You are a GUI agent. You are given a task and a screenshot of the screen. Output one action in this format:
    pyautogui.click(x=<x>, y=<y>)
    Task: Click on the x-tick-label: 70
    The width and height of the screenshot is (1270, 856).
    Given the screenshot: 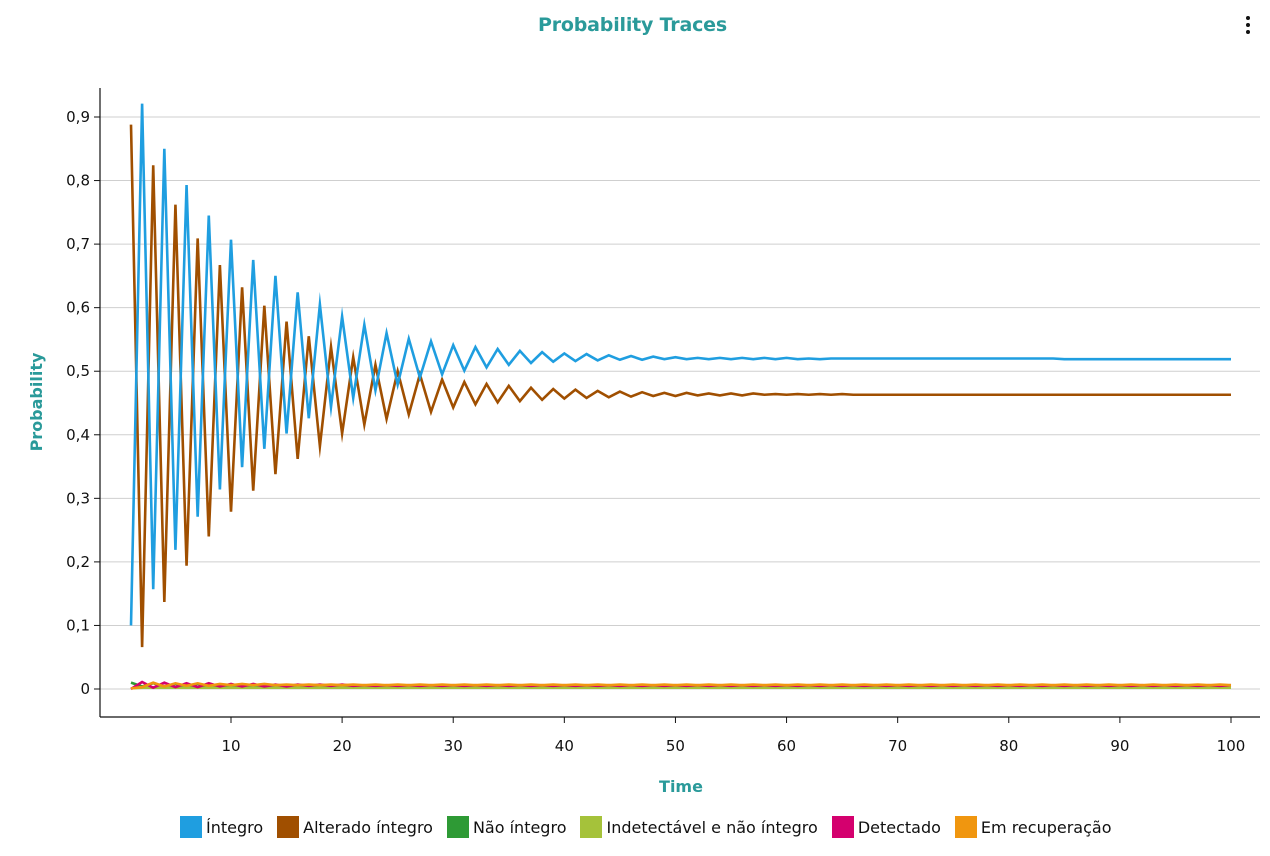 What is the action you would take?
    pyautogui.click(x=897, y=746)
    